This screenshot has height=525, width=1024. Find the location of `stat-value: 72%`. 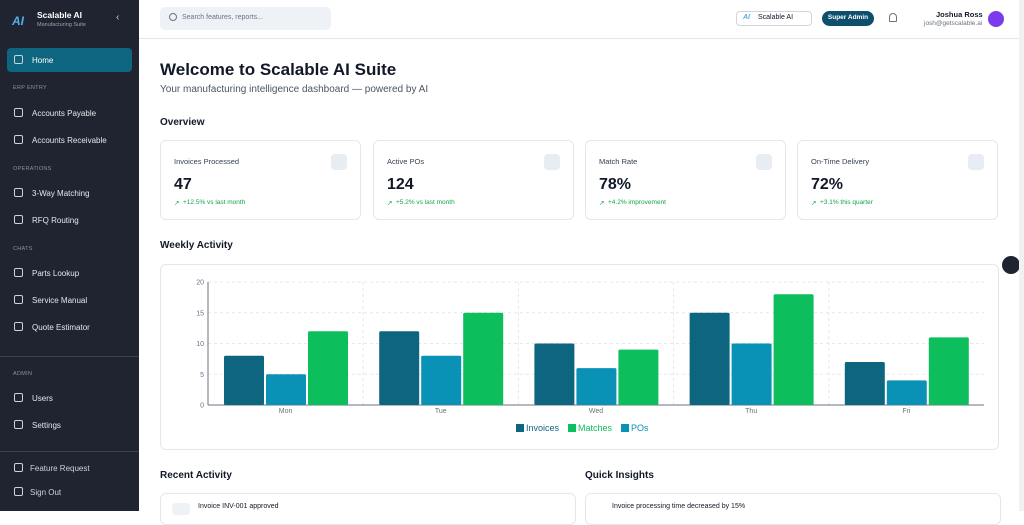

stat-value: 72% is located at coordinates (827, 184).